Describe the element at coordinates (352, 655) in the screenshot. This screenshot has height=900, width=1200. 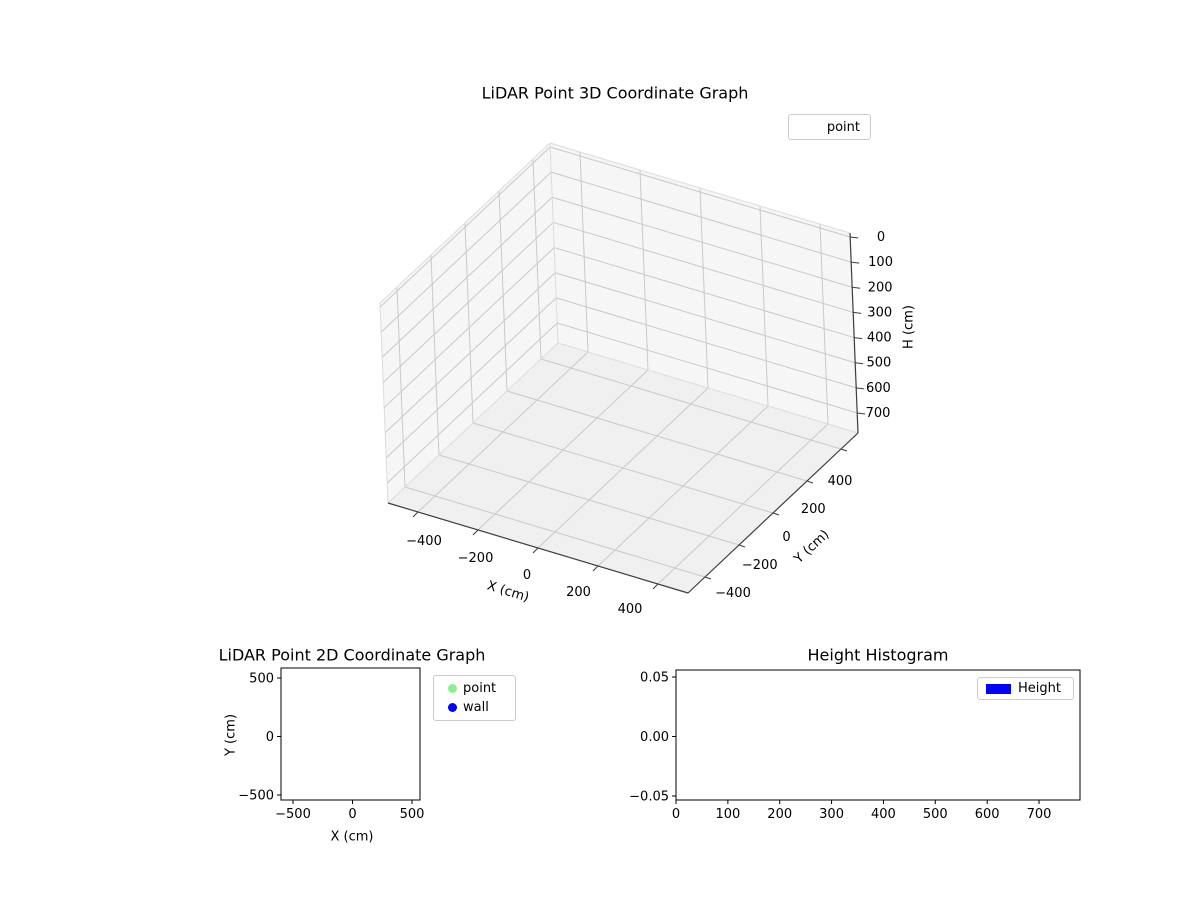
I see `plot2d-title: LiDAR Point 2D Coordinate Graph` at that location.